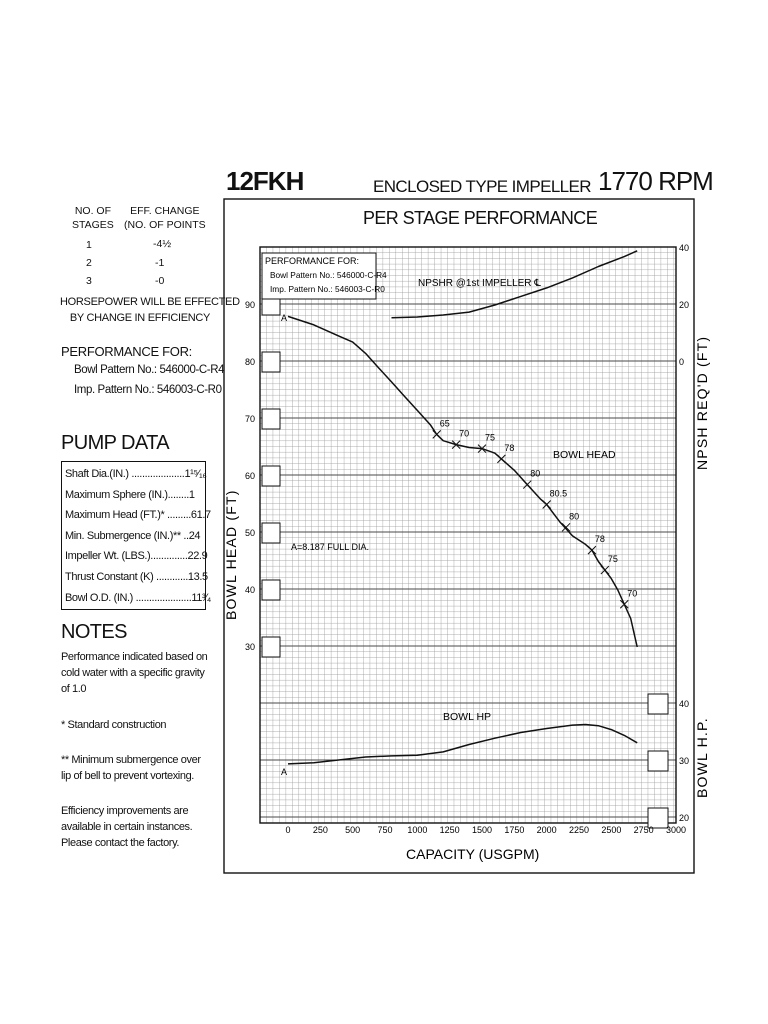  Describe the element at coordinates (89, 245) in the screenshot. I see `stages-cell: 1` at that location.